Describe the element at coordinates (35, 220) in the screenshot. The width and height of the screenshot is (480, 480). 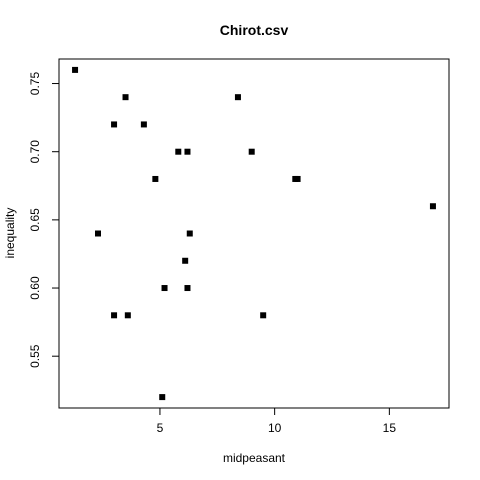
I see `y-tick-label: 0.65` at that location.